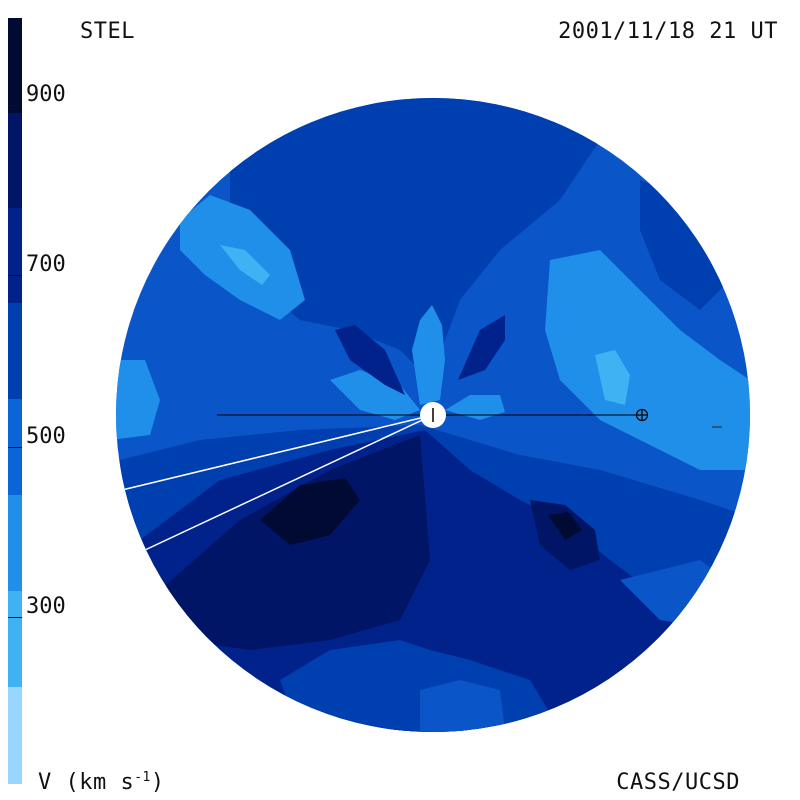 This screenshot has height=800, width=800. What do you see at coordinates (612, 377) in the screenshot?
I see `contour-right-lighter` at bounding box center [612, 377].